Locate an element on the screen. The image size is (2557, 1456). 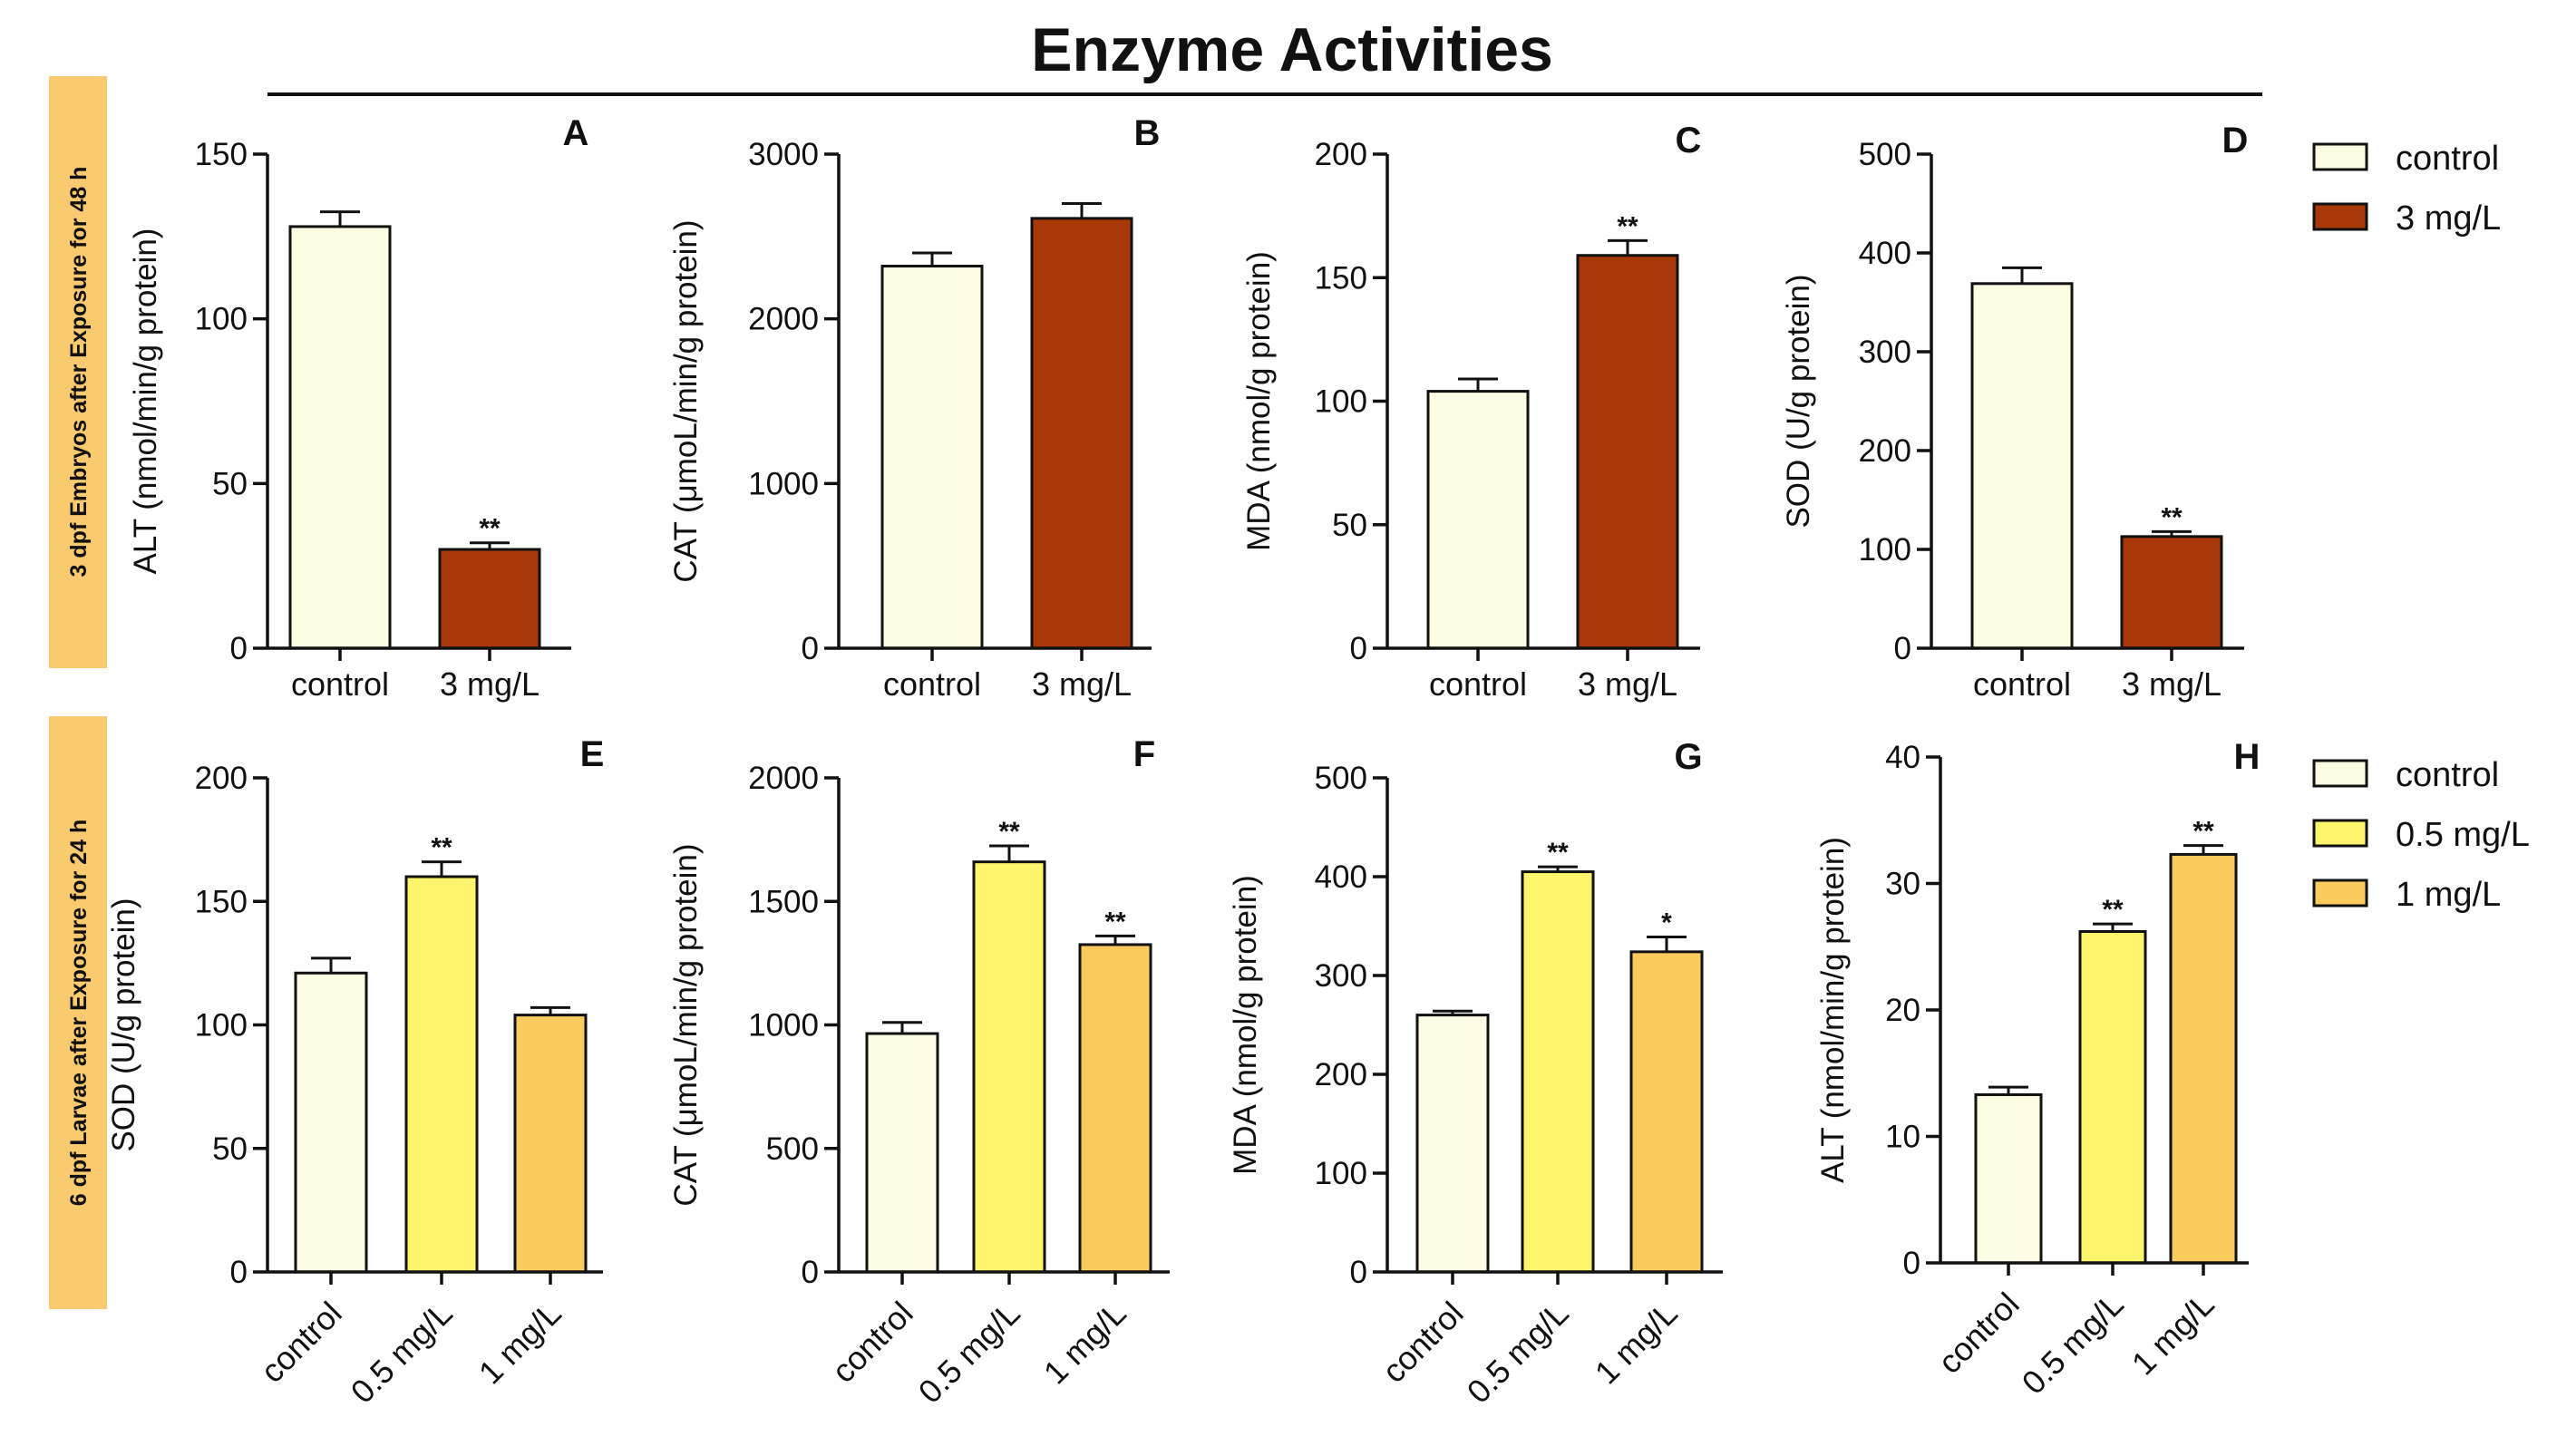
y-tick-label-a-3: 150 is located at coordinates (221, 154).